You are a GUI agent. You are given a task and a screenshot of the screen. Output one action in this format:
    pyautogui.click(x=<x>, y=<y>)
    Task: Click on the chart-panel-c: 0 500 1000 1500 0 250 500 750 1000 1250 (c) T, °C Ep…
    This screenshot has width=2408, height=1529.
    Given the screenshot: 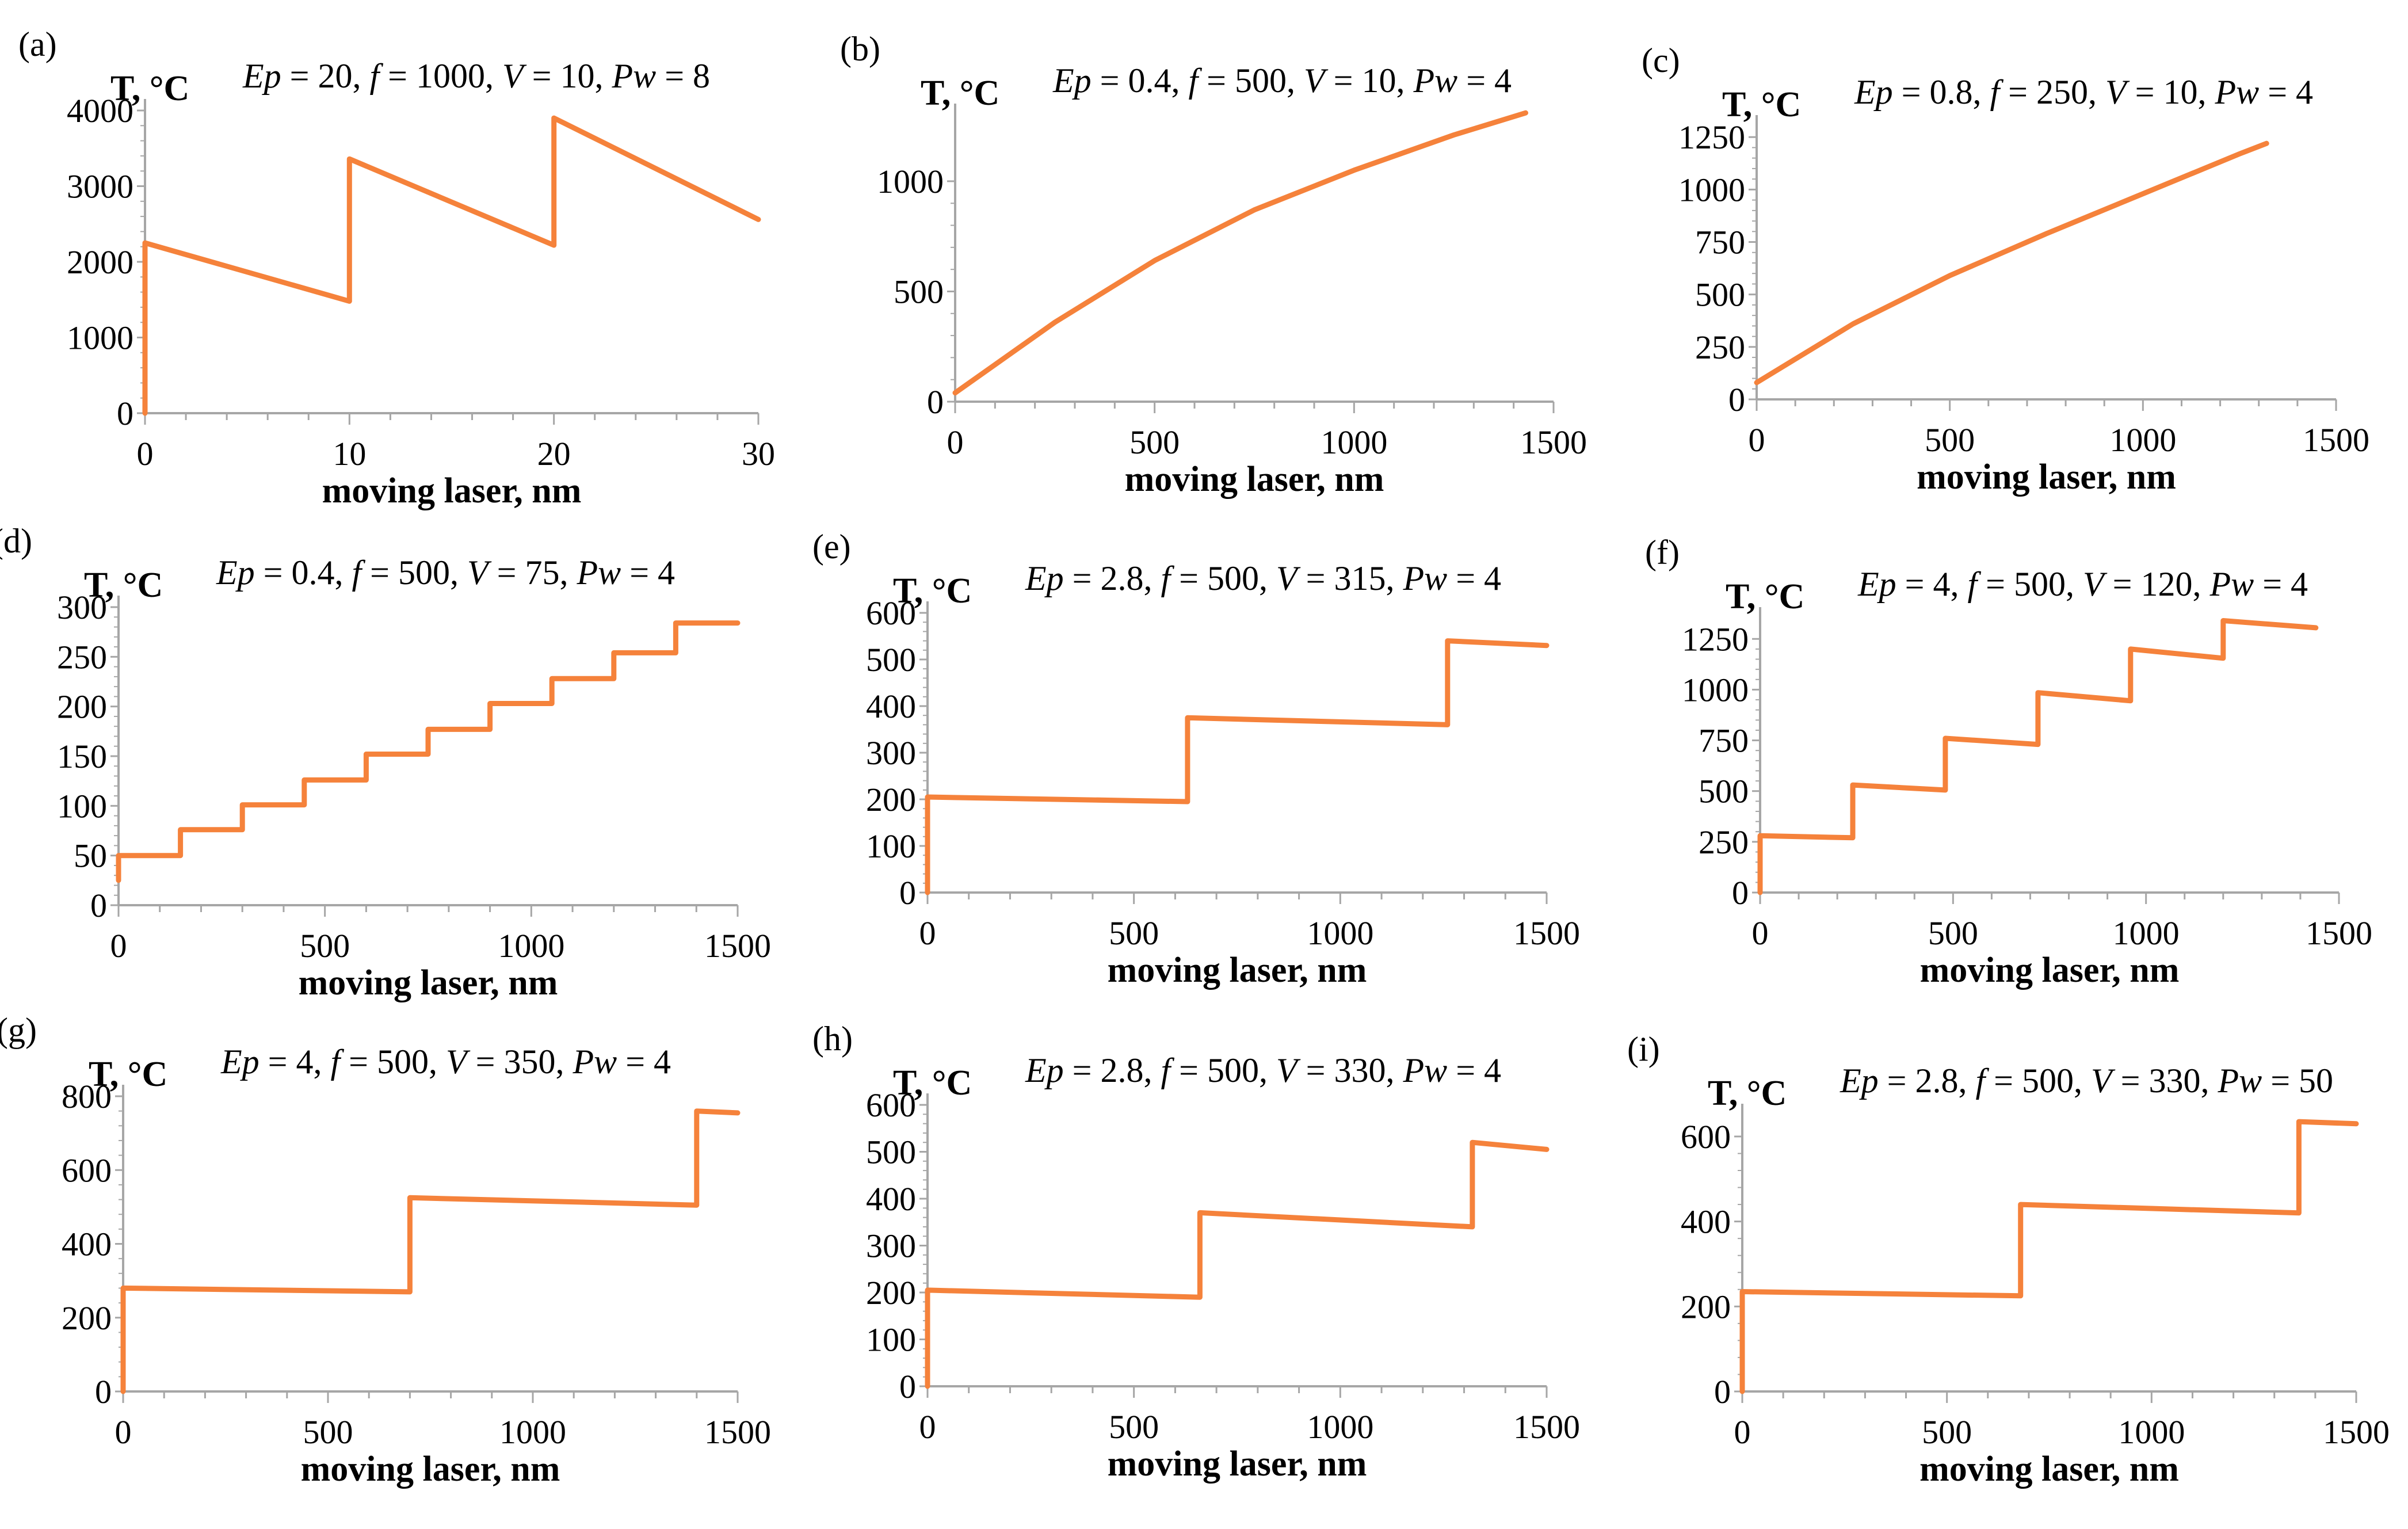 What is the action you would take?
    pyautogui.click(x=2005, y=269)
    